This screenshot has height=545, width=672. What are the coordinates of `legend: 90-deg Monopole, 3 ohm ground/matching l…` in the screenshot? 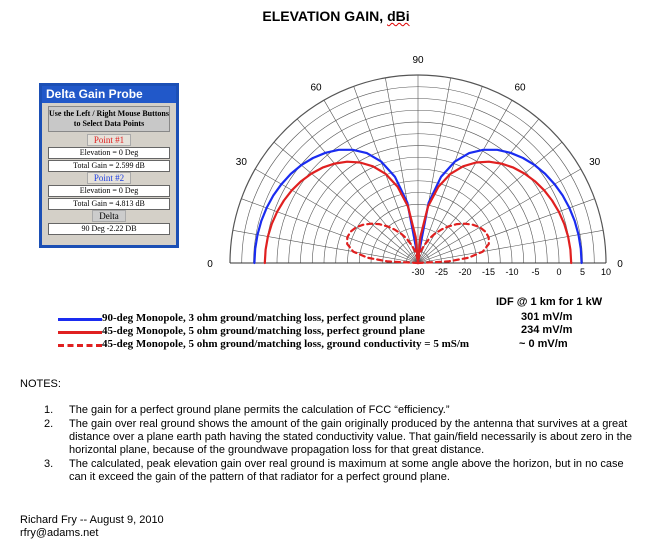 It's located at (268, 331).